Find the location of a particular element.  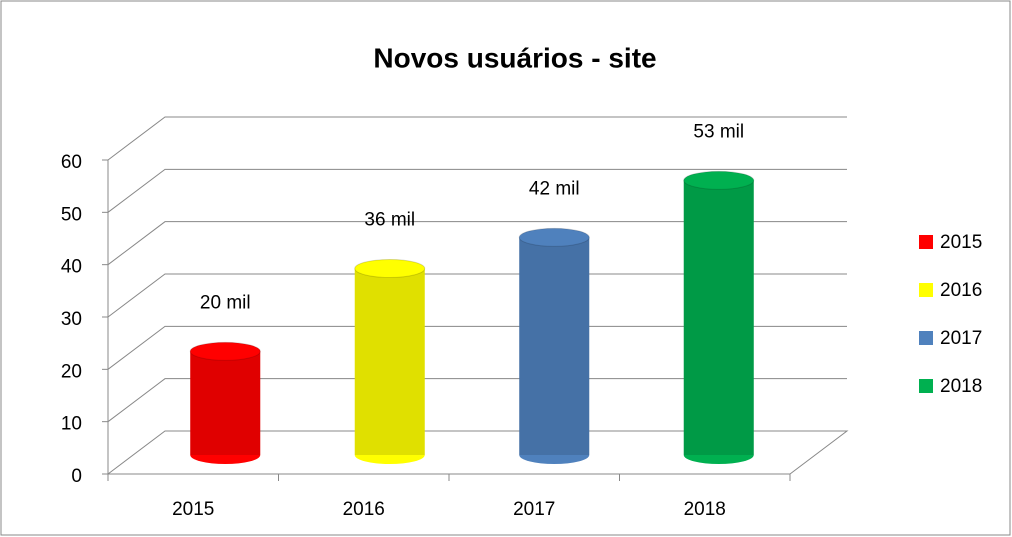

legend-label: 2017 is located at coordinates (961, 338).